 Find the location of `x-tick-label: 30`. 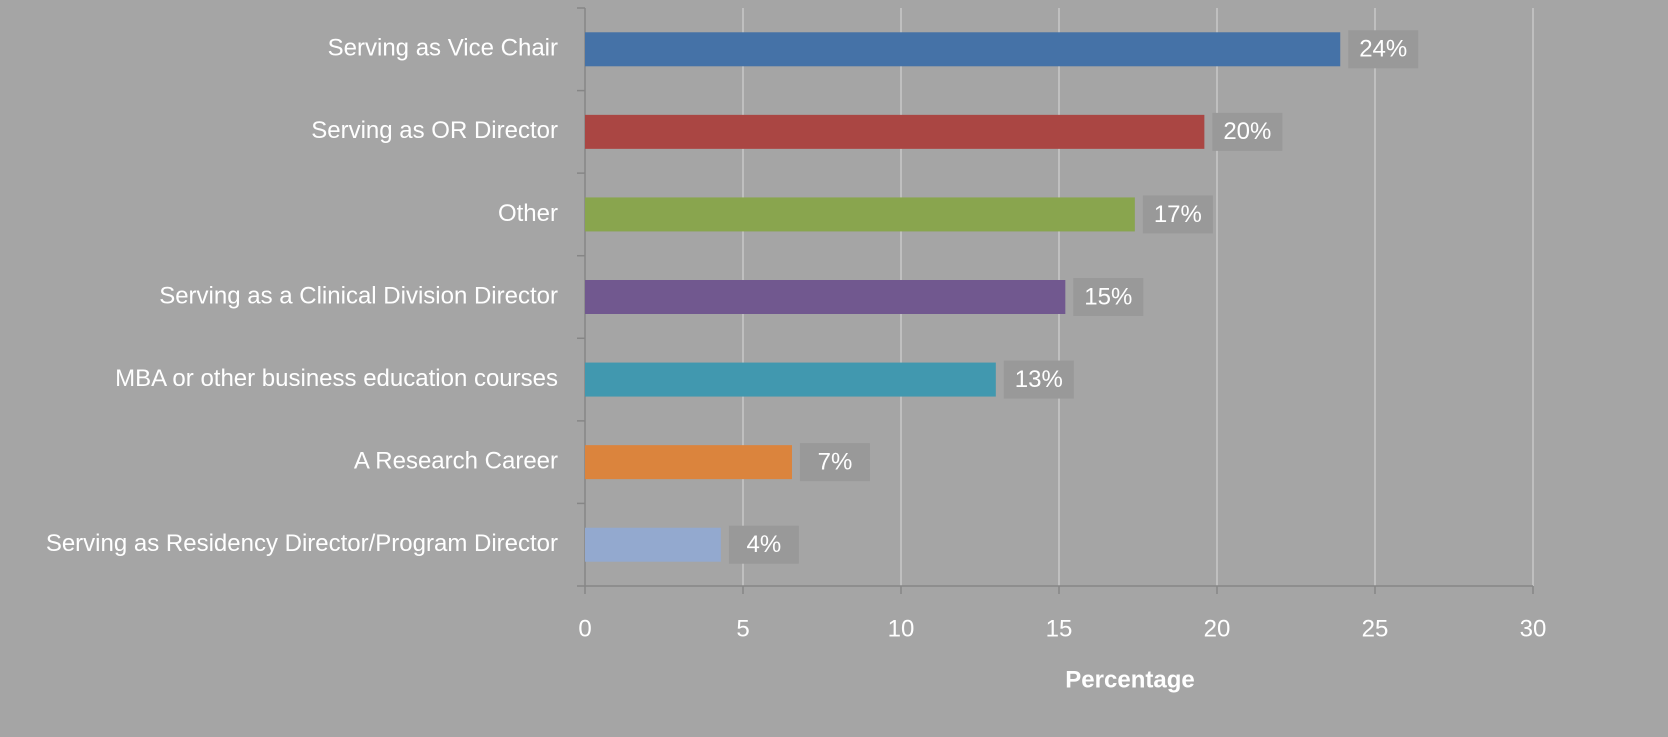

x-tick-label: 30 is located at coordinates (1533, 628).